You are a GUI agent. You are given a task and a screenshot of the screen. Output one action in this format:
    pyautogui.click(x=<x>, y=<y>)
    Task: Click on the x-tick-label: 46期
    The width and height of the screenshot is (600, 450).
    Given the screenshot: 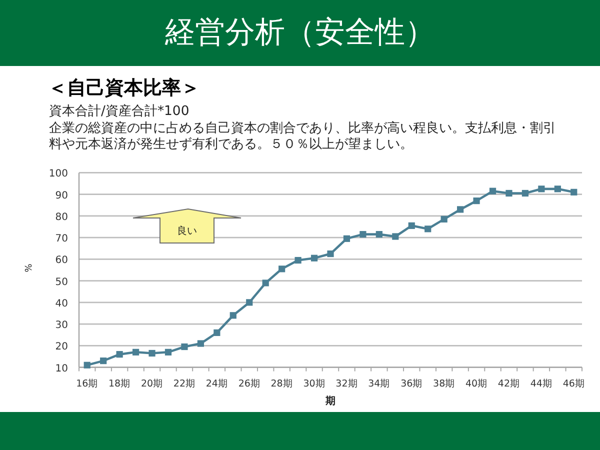 What is the action you would take?
    pyautogui.click(x=573, y=383)
    